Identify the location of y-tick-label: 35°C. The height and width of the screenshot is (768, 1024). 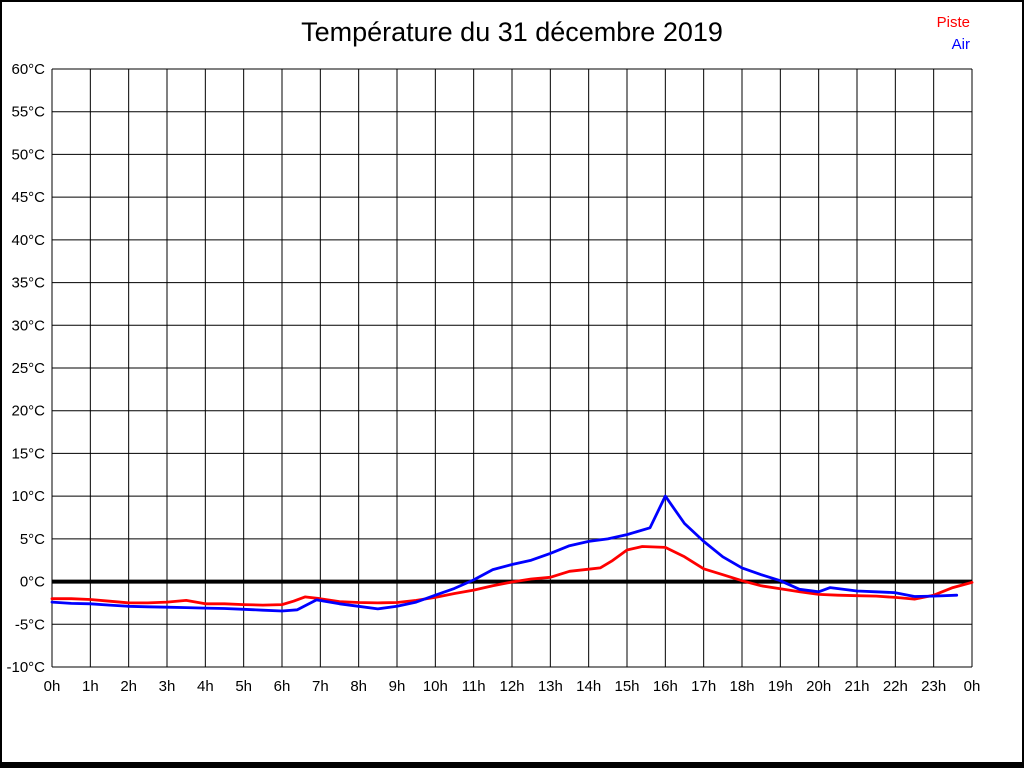
(28, 283).